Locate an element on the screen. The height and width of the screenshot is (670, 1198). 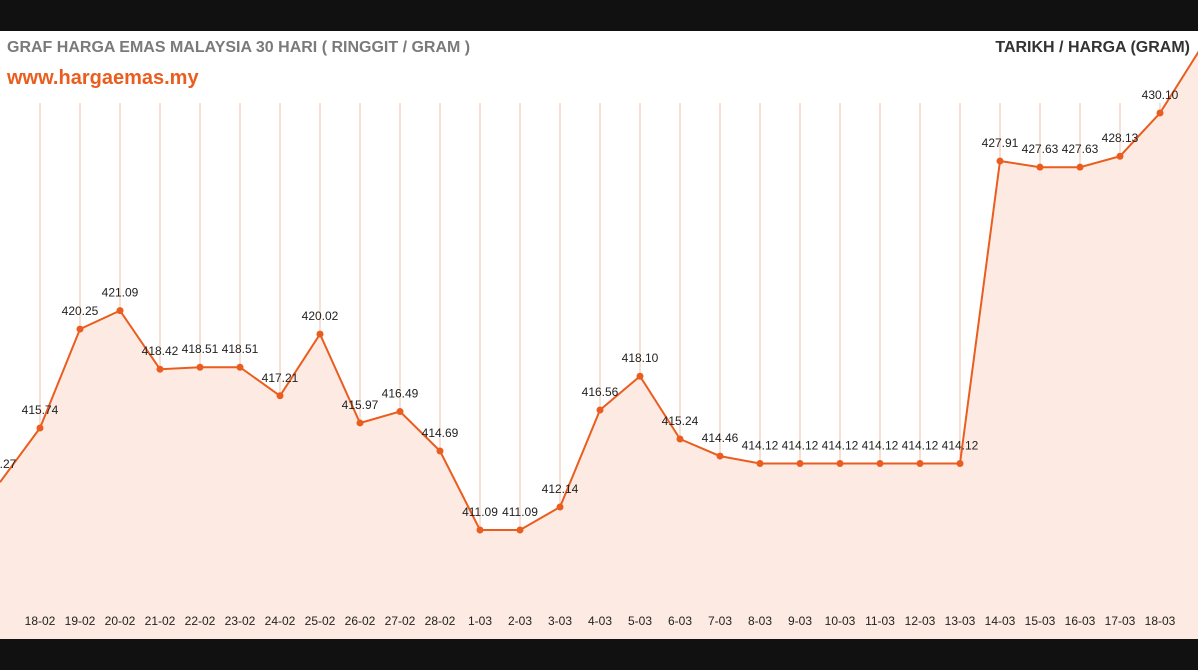
x-tick-label: 19-02 is located at coordinates (80, 621).